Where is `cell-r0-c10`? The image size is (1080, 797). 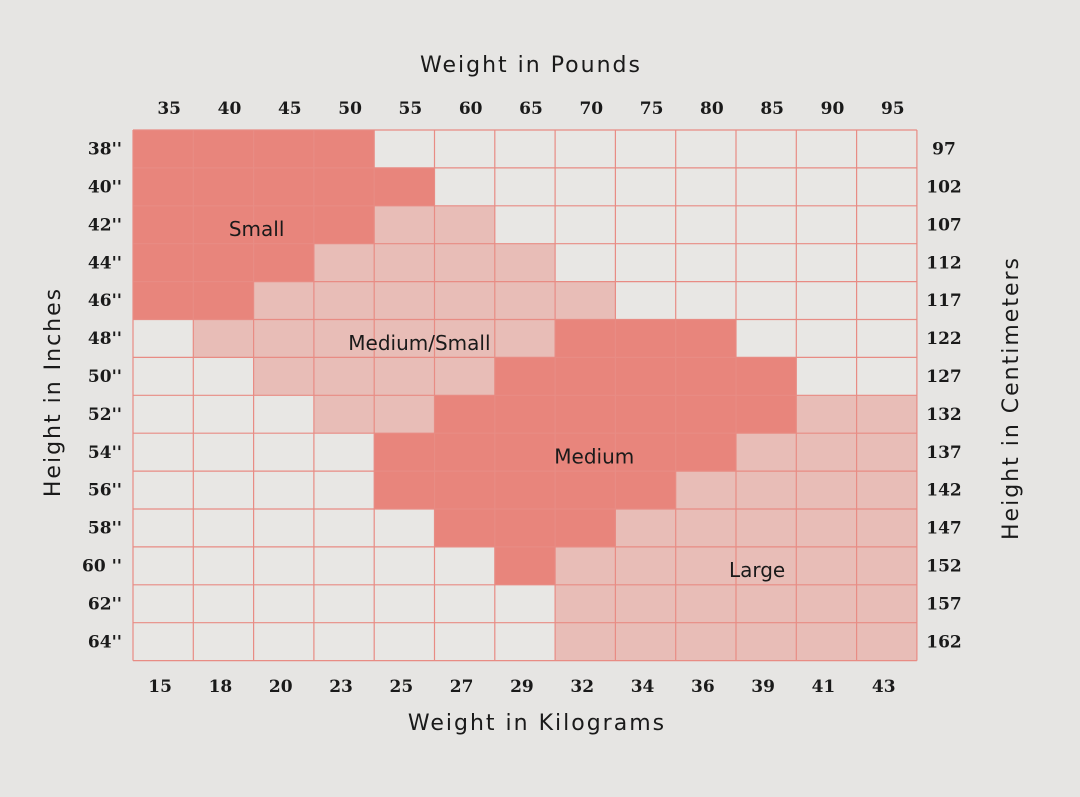
cell-r0-c10 is located at coordinates (766, 149).